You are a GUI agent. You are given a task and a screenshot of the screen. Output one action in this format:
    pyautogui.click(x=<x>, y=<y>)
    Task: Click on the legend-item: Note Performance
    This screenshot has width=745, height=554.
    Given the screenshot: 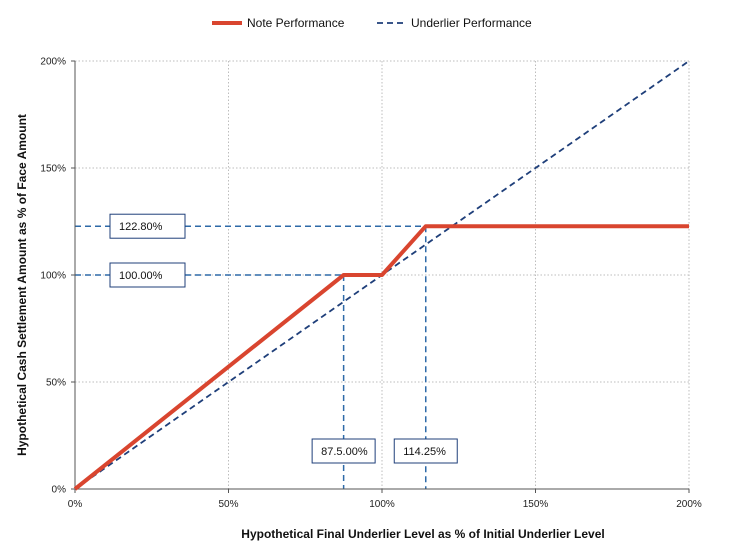 What is the action you would take?
    pyautogui.click(x=278, y=23)
    